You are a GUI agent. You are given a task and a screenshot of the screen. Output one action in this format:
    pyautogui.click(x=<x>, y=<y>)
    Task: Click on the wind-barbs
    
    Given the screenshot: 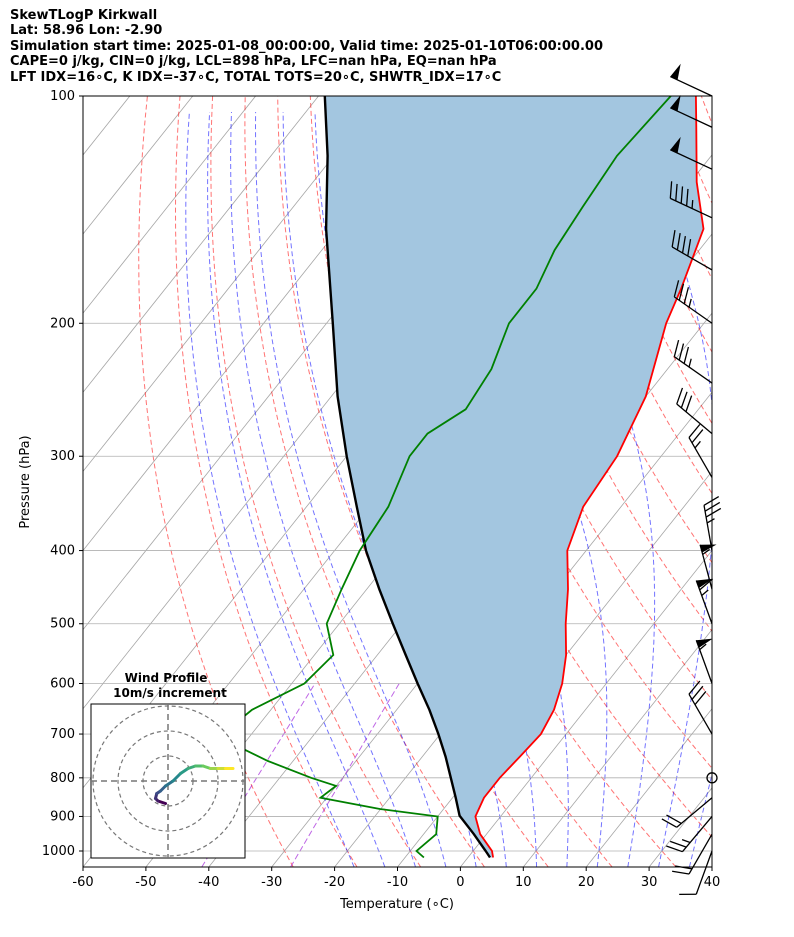 What is the action you would take?
    pyautogui.click(x=691, y=479)
    